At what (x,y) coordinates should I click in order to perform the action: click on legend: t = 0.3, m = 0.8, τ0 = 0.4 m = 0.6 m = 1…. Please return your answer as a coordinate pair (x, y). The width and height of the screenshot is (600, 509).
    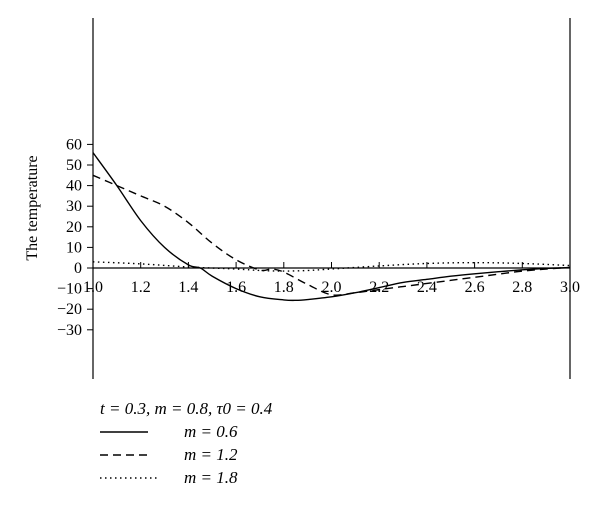
    Looking at the image, I should click on (280, 443).